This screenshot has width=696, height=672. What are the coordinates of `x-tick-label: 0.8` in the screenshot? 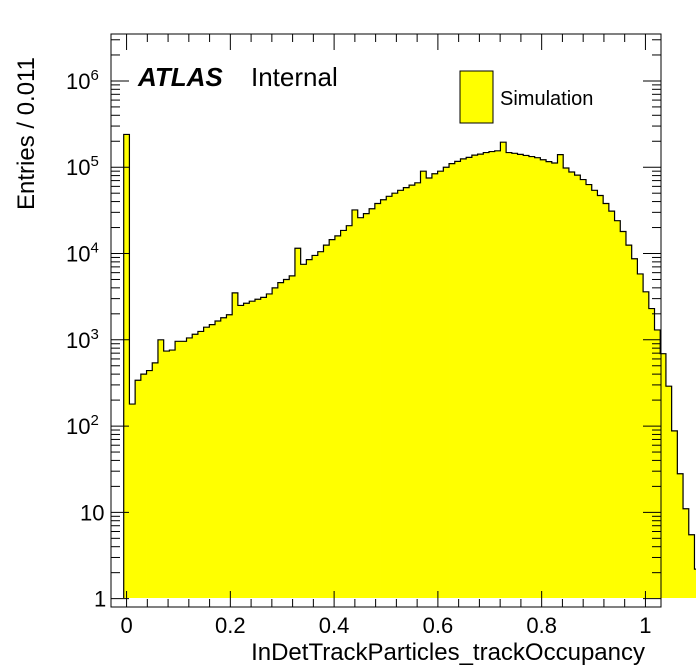 It's located at (541, 625).